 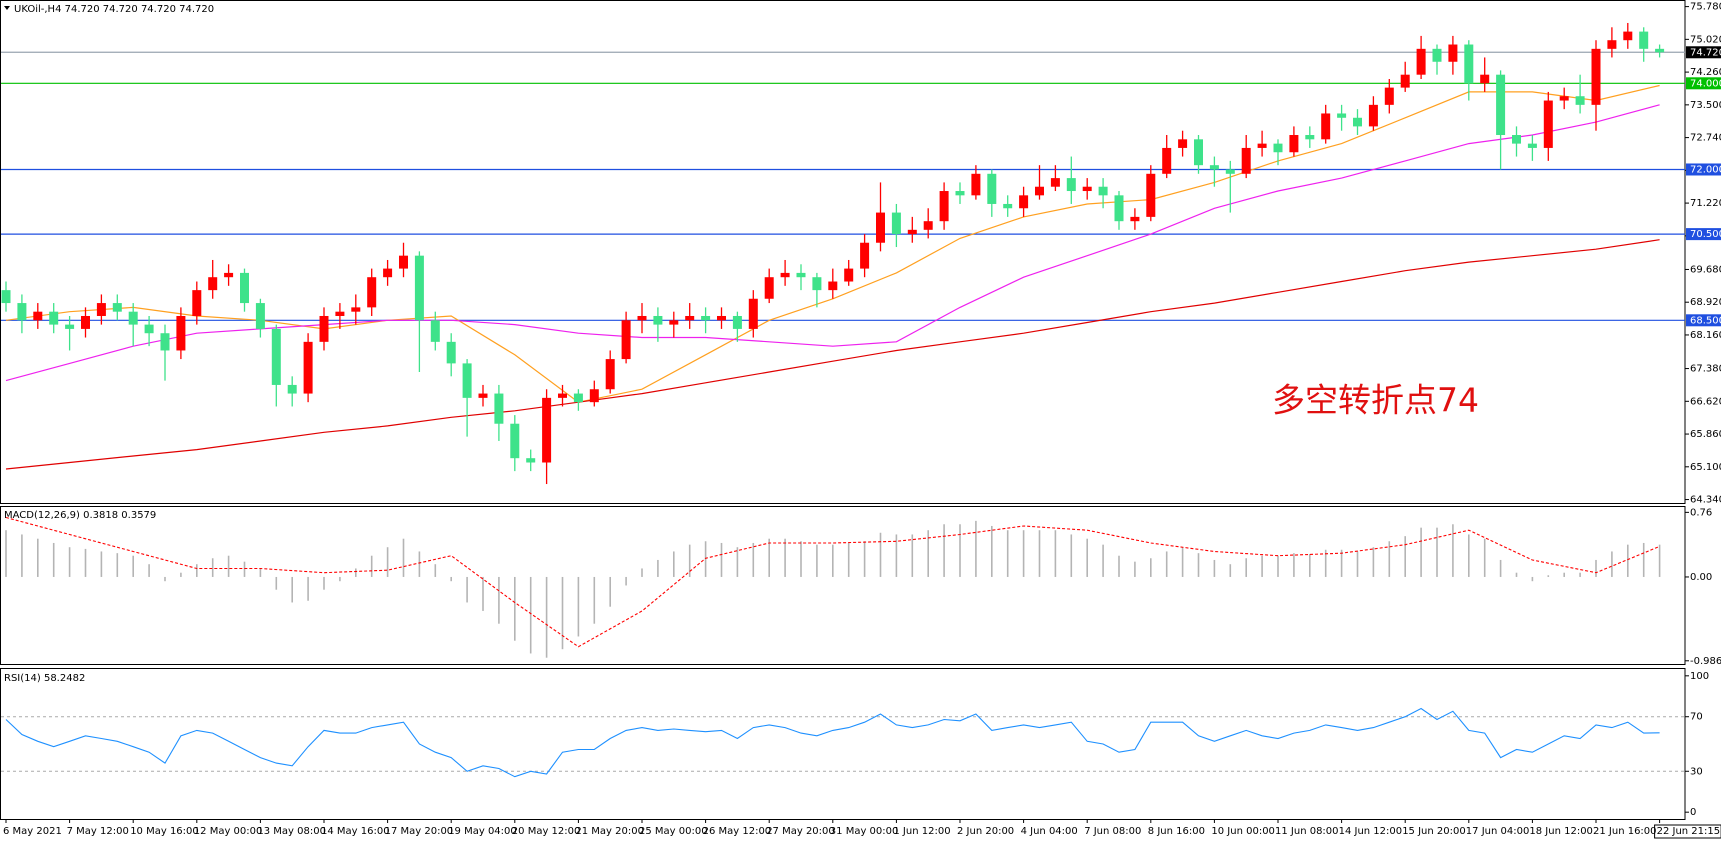 What do you see at coordinates (7, 8) in the screenshot?
I see `menu-triangle` at bounding box center [7, 8].